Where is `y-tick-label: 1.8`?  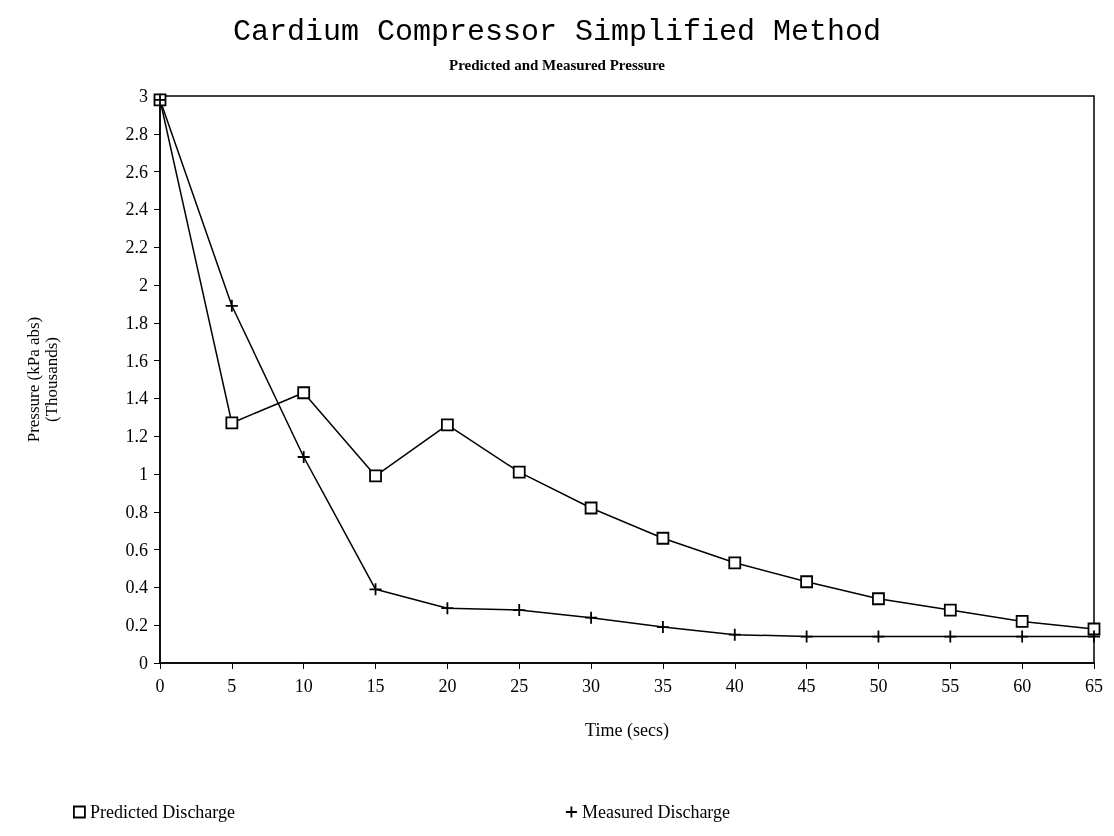 y-tick-label: 1.8 is located at coordinates (136, 322).